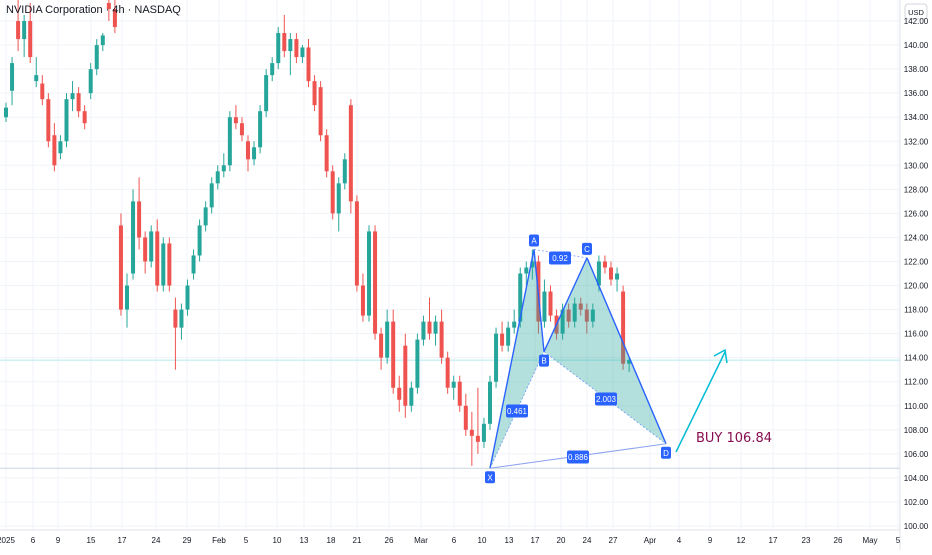 The image size is (932, 555). I want to click on harmonic-pattern: X A B C D 0.461 0.92 2.003 0.886 BUY 106.84, so click(628, 359).